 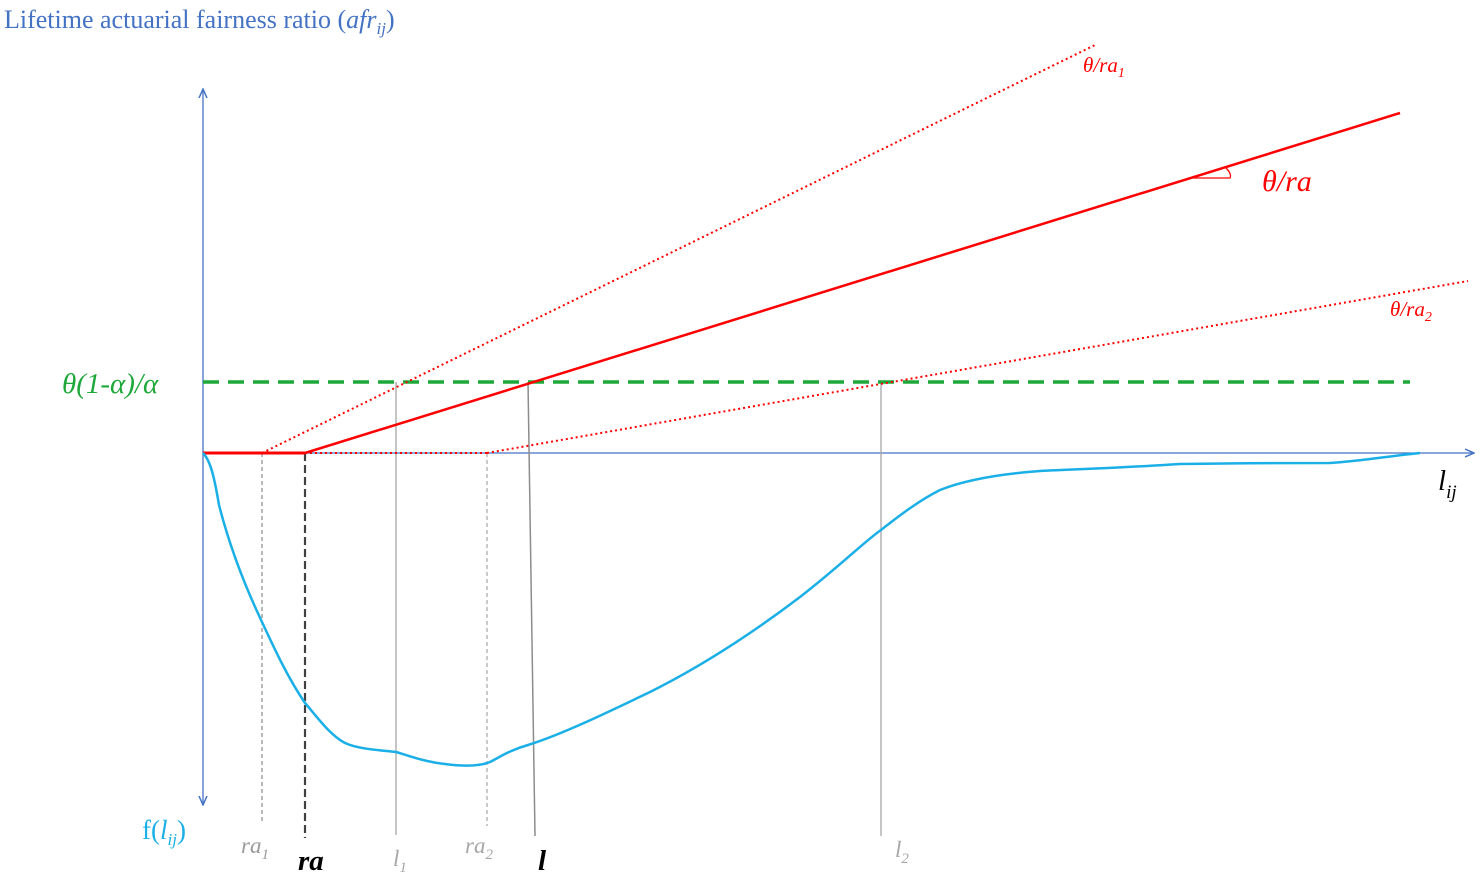 I want to click on y-axis-bottom-label: f(lij), so click(x=164, y=832).